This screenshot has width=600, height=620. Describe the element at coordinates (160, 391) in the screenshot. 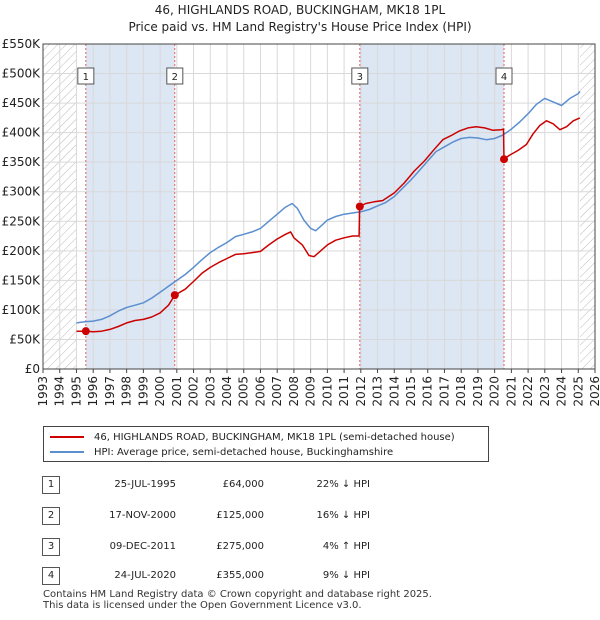

I see `x-tick-label: 2000` at that location.